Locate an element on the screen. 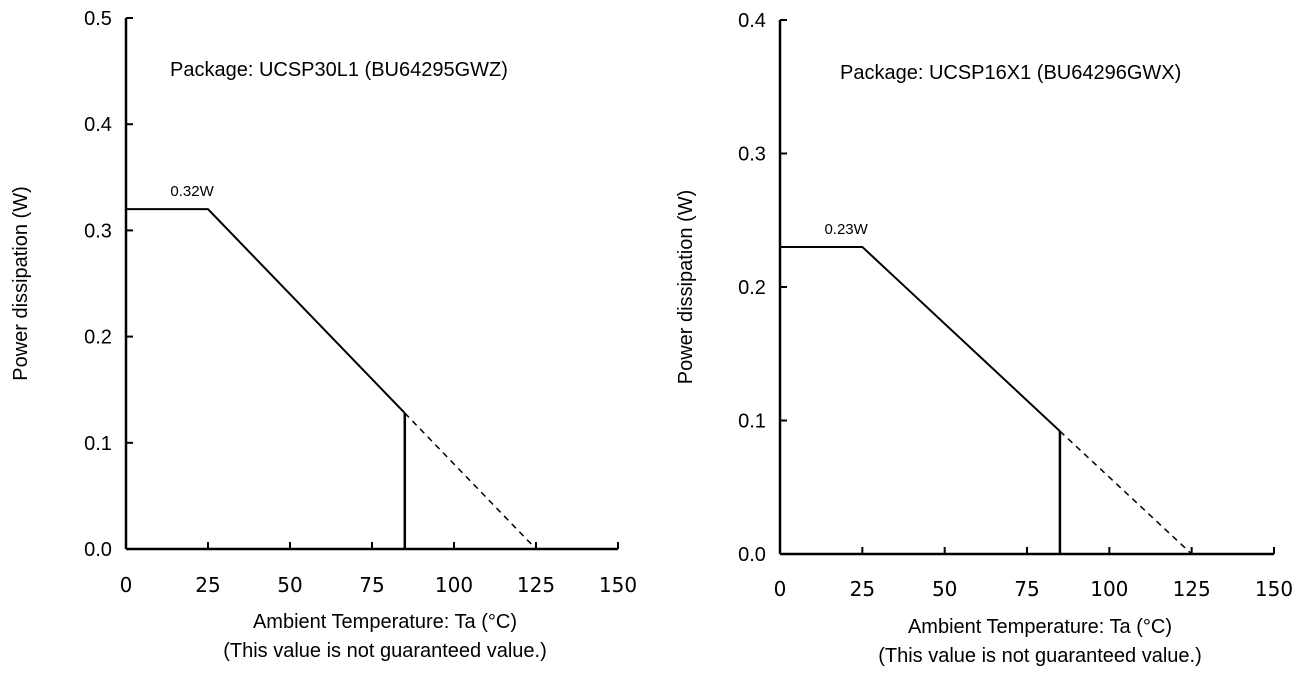  value-label: 0.32W is located at coordinates (192, 191).